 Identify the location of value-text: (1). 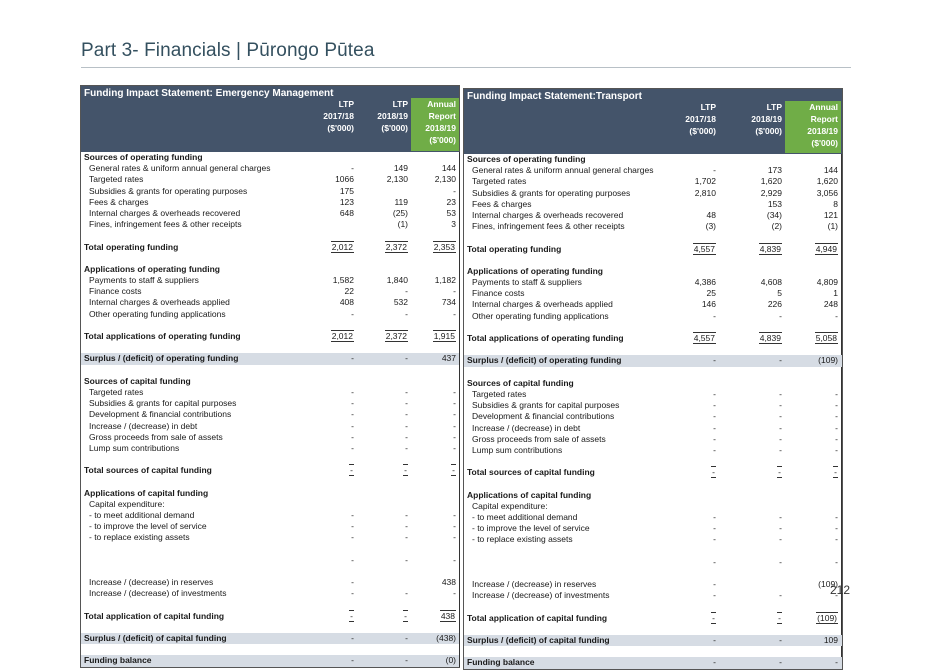
(832, 226).